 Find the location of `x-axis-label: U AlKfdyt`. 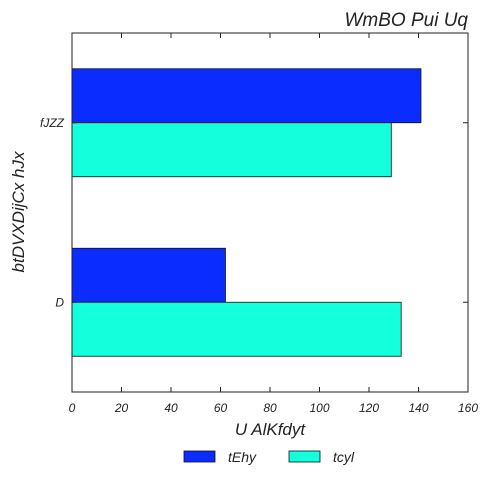

x-axis-label: U AlKfdyt is located at coordinates (271, 429).